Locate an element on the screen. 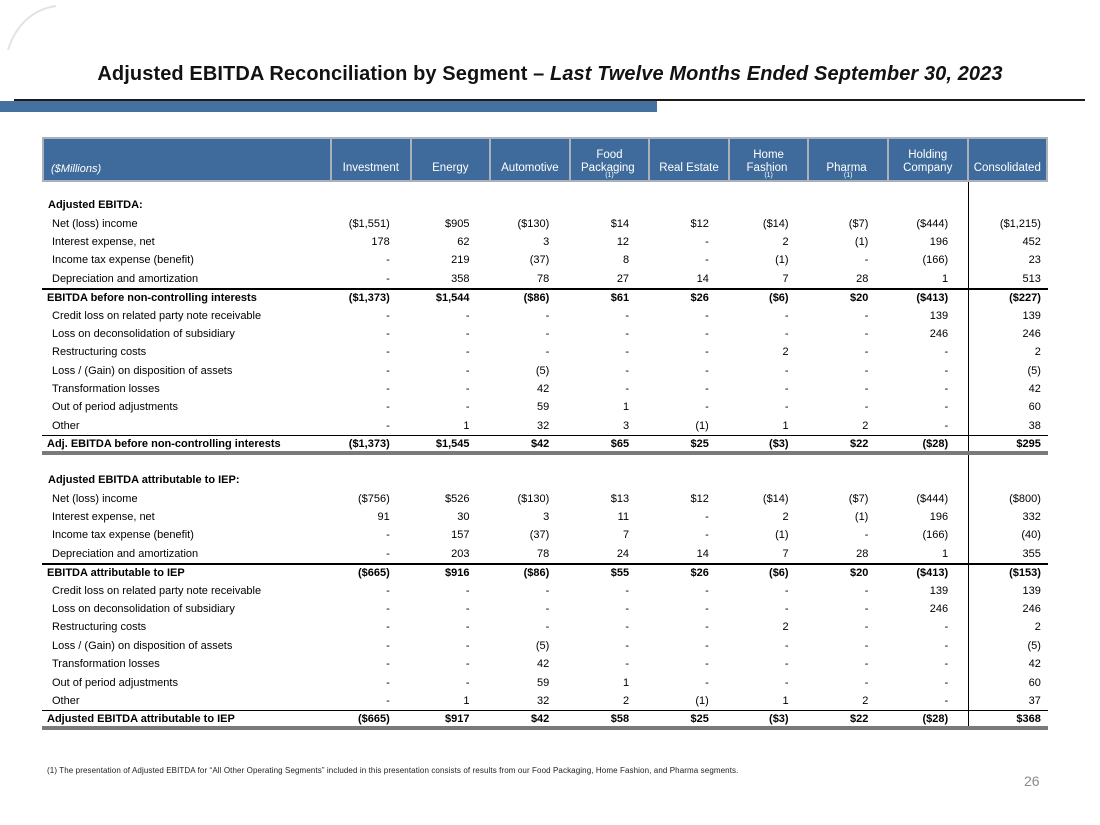 The width and height of the screenshot is (1100, 825). cell-automotive: - is located at coordinates (547, 333).